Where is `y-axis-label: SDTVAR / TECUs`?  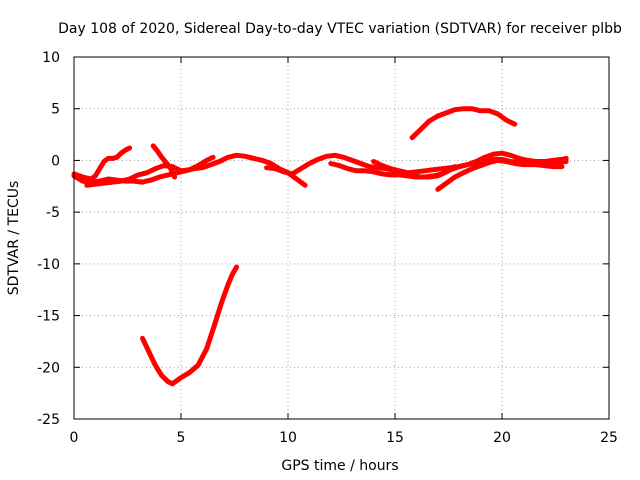
y-axis-label: SDTVAR / TECUs is located at coordinates (14, 238).